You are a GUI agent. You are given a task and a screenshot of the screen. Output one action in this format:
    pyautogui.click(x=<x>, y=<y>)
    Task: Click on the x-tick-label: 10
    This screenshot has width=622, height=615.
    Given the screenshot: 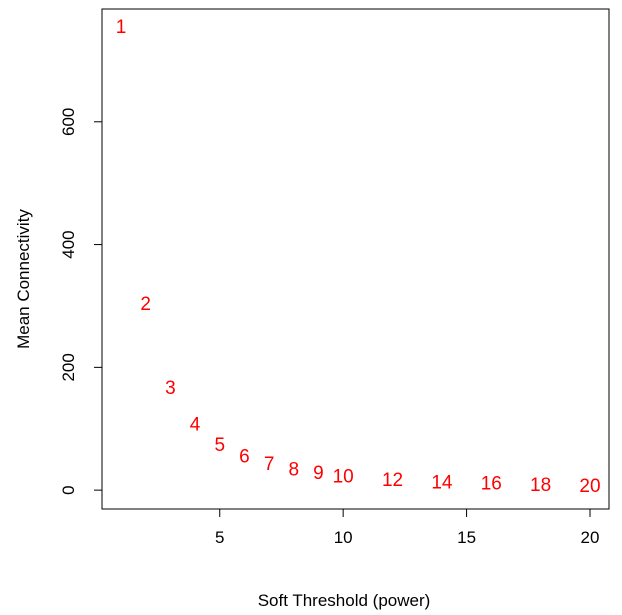 What is the action you would take?
    pyautogui.click(x=343, y=537)
    